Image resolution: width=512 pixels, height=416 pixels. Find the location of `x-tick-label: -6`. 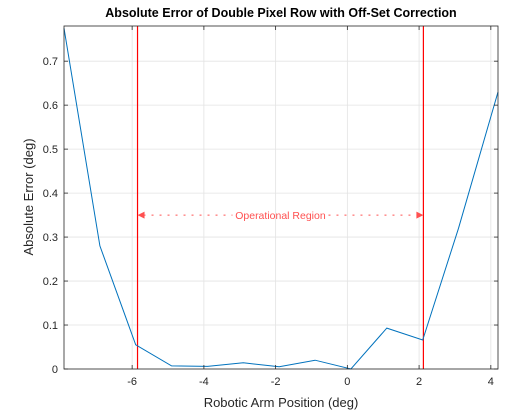

x-tick-label: -6 is located at coordinates (132, 382).